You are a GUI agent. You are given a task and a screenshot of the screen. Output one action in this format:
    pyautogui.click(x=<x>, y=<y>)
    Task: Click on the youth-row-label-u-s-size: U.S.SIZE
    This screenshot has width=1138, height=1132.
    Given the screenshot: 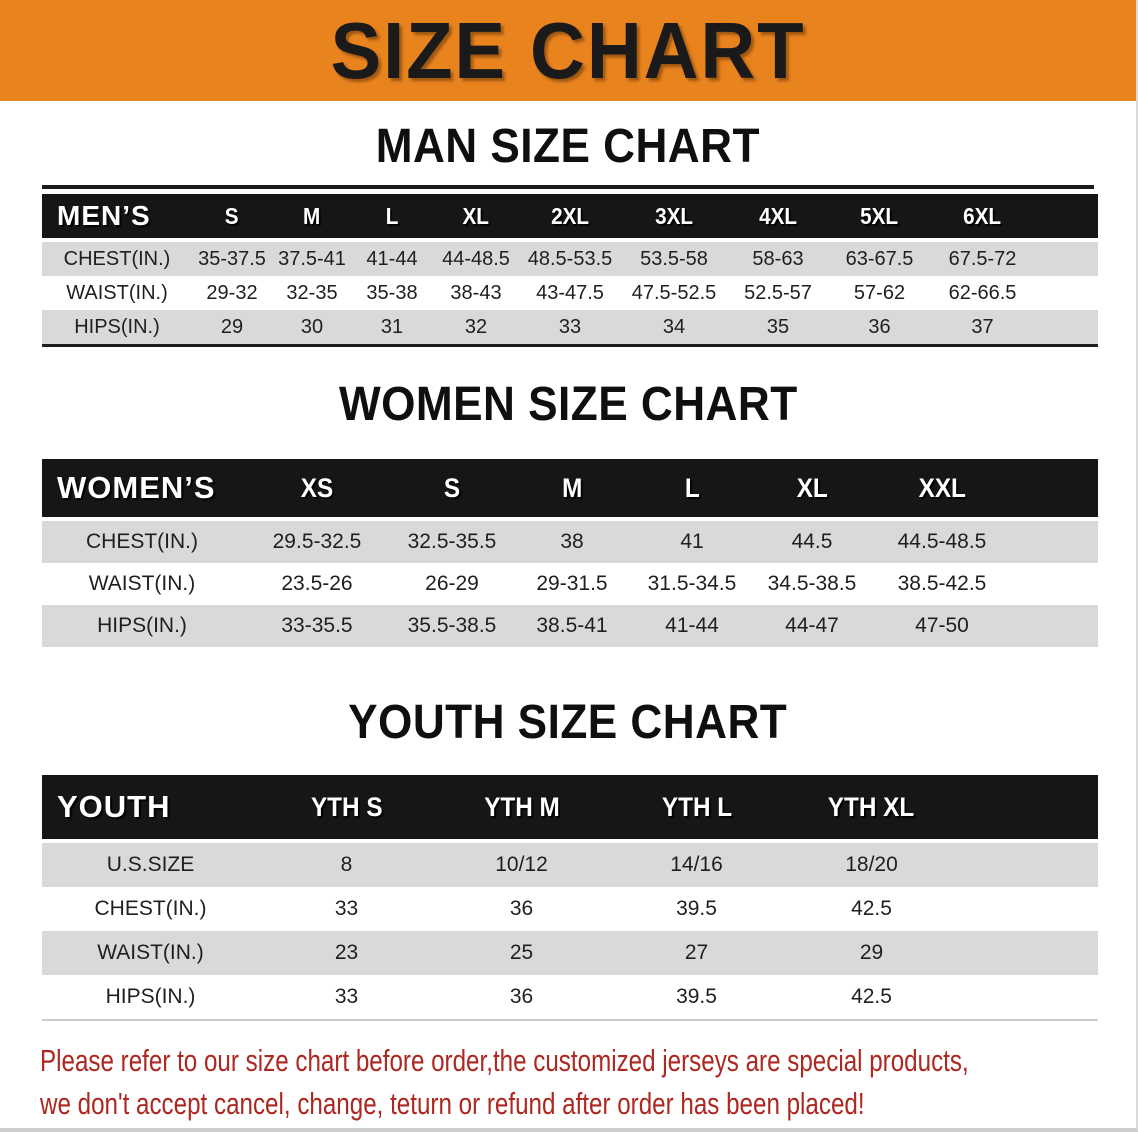 What is the action you would take?
    pyautogui.click(x=150, y=864)
    